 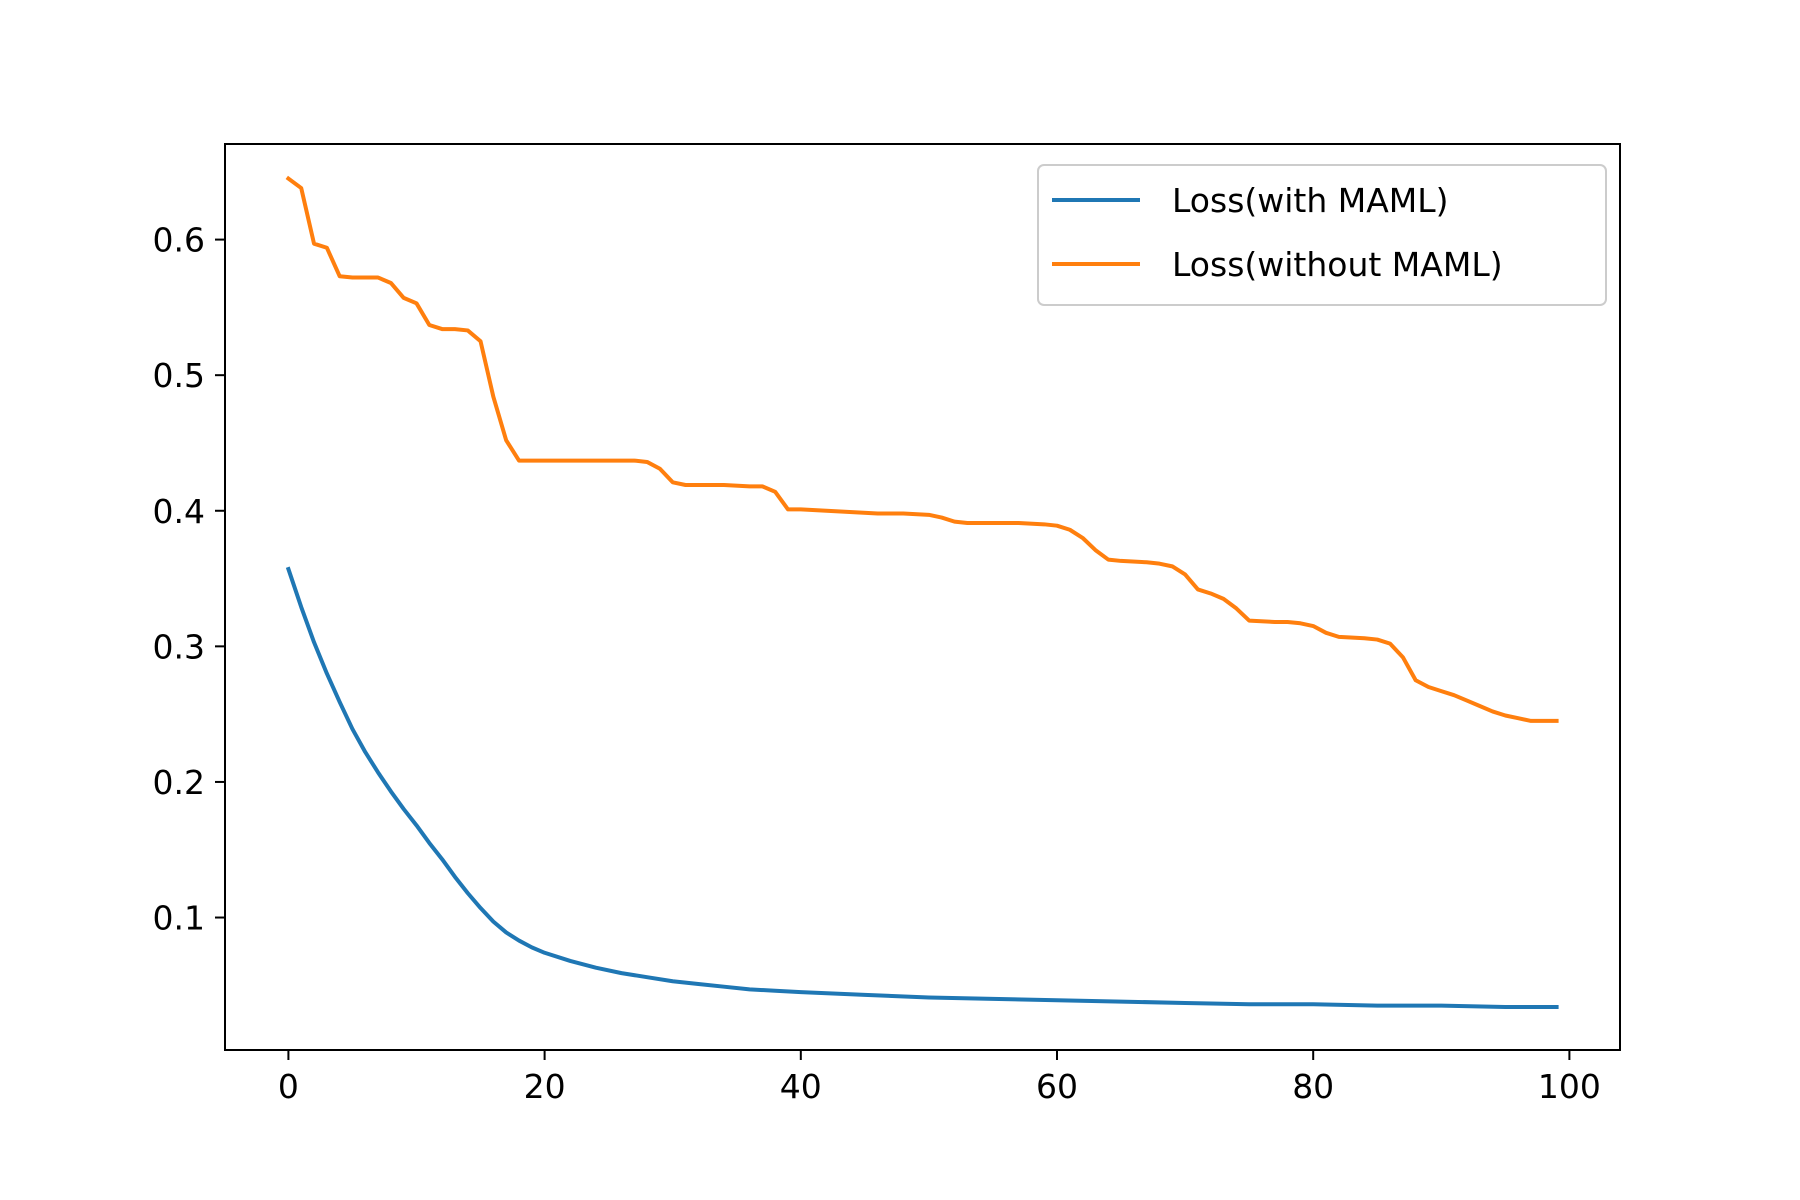 What do you see at coordinates (1057, 1086) in the screenshot?
I see `x-tick-label: 60` at bounding box center [1057, 1086].